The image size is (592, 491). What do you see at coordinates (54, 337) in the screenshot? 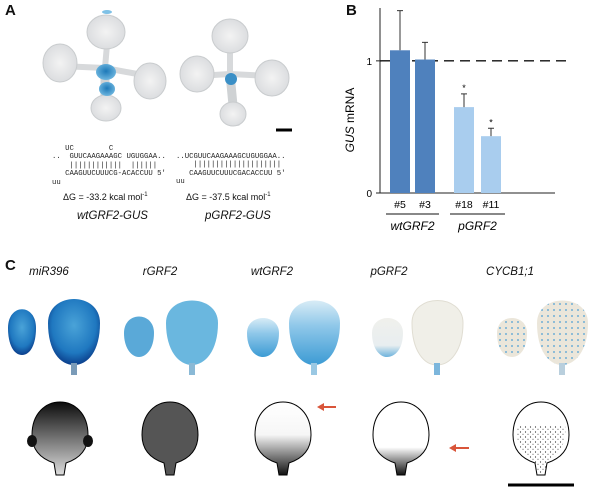
I see `leaf-photo-mir396` at bounding box center [54, 337].